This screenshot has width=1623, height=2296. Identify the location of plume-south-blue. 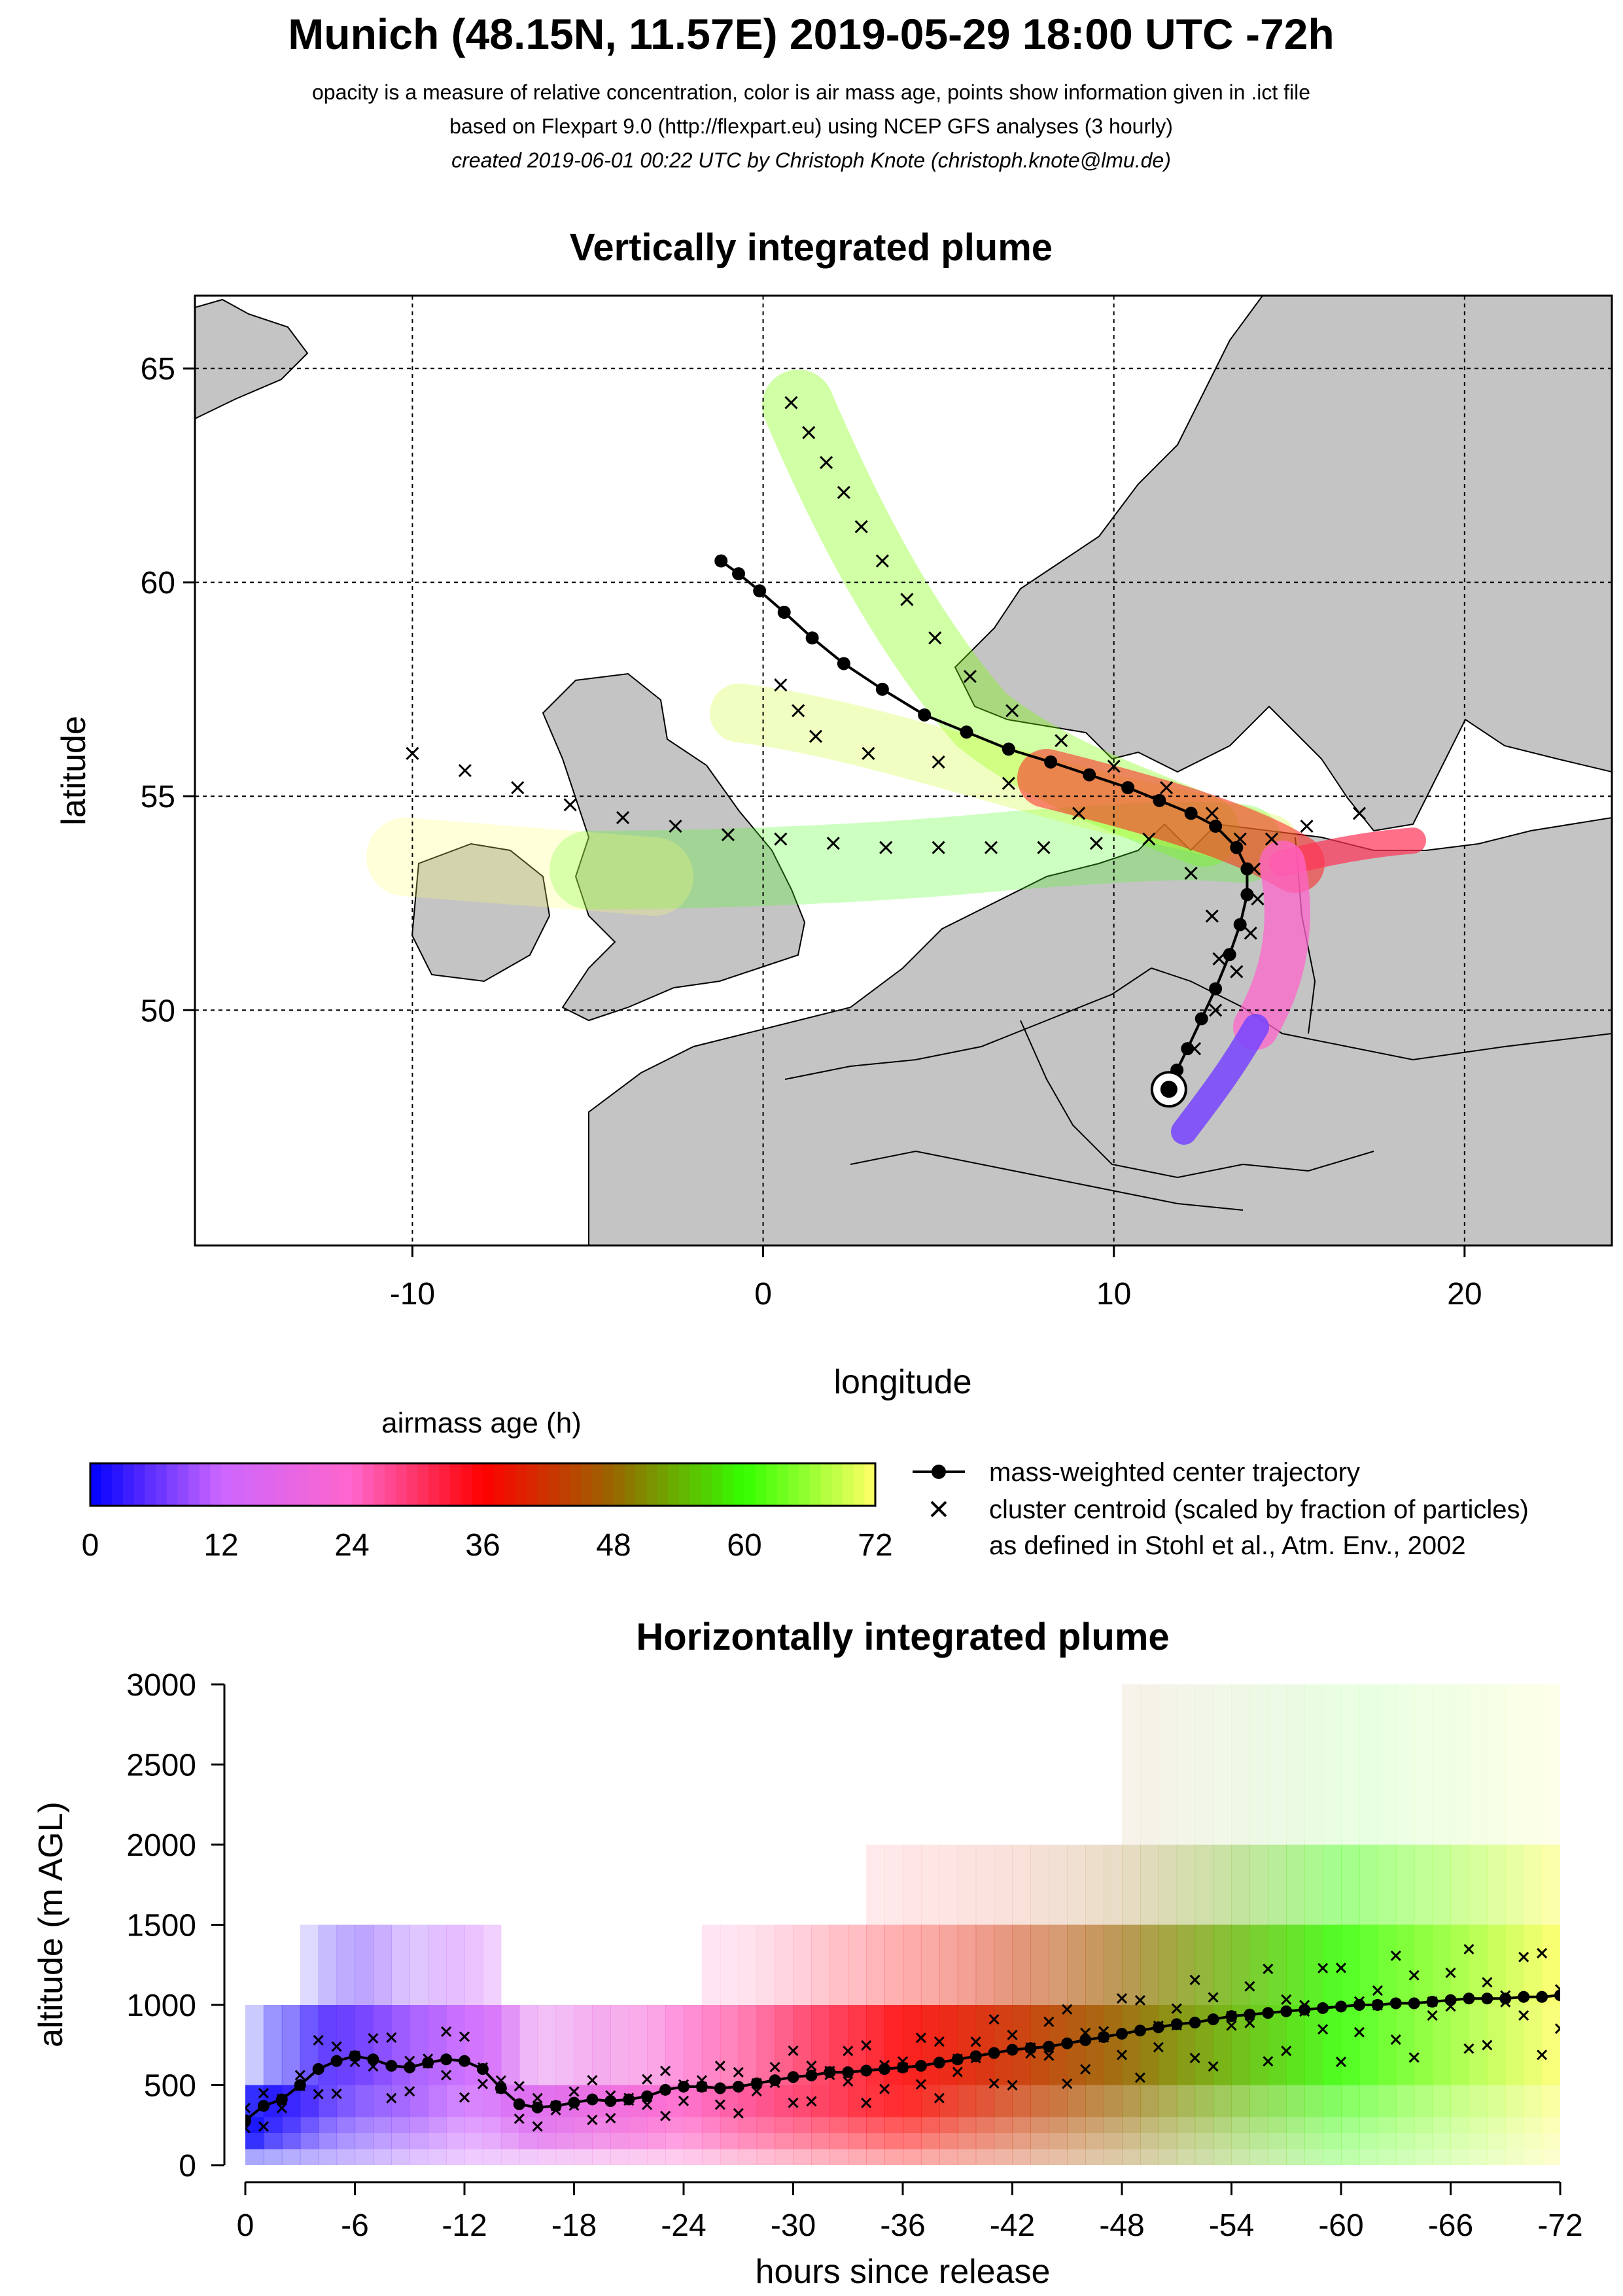
(1220, 1079).